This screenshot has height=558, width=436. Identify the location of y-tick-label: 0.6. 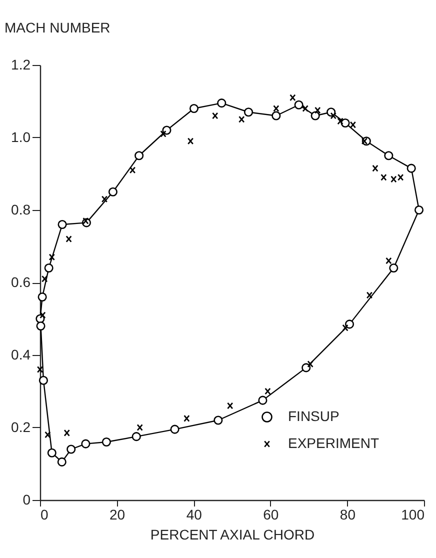
(21, 282).